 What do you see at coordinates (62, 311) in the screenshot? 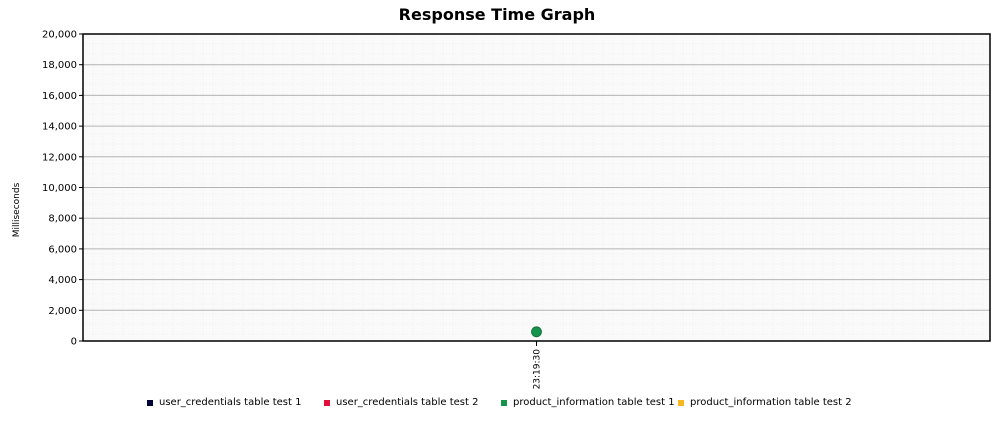
I see `y-tick-label: 2,000` at bounding box center [62, 311].